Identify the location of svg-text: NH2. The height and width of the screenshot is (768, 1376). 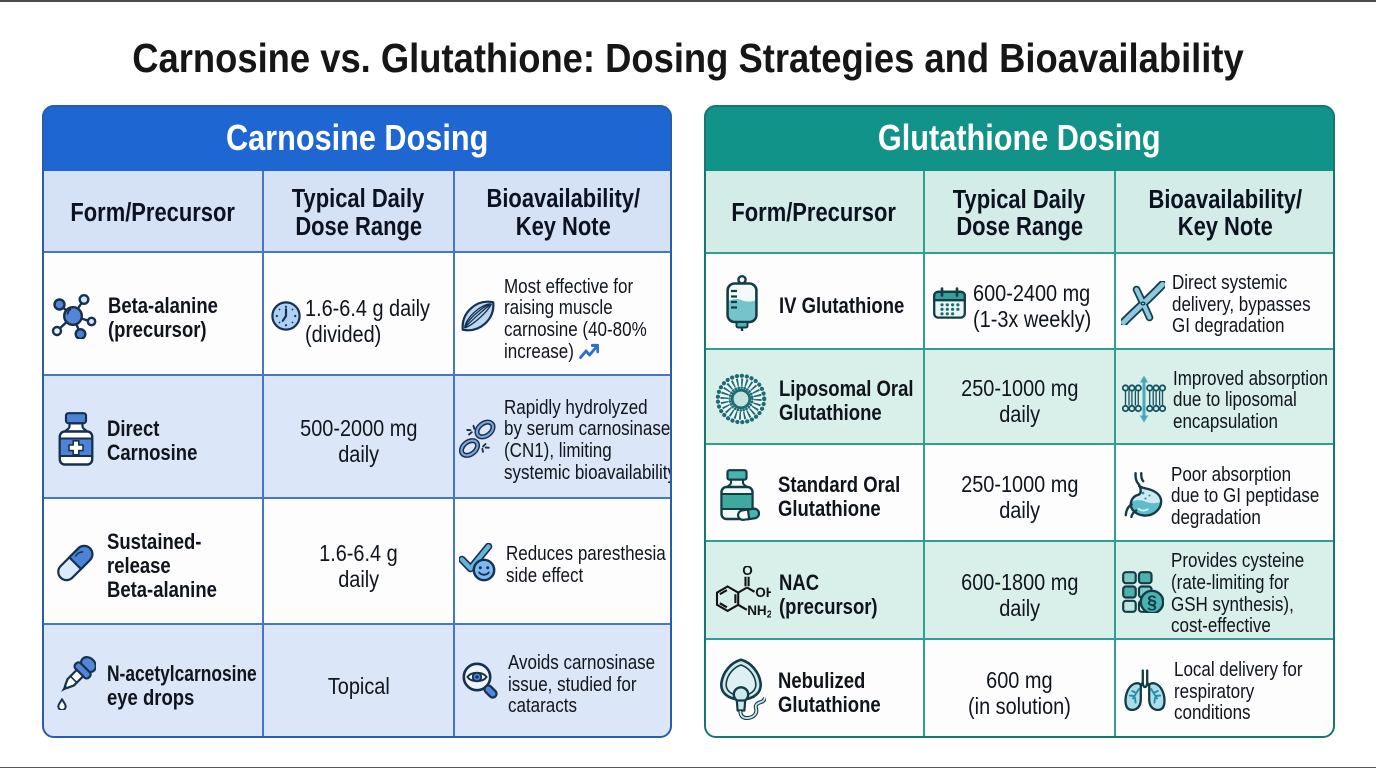
(759, 610).